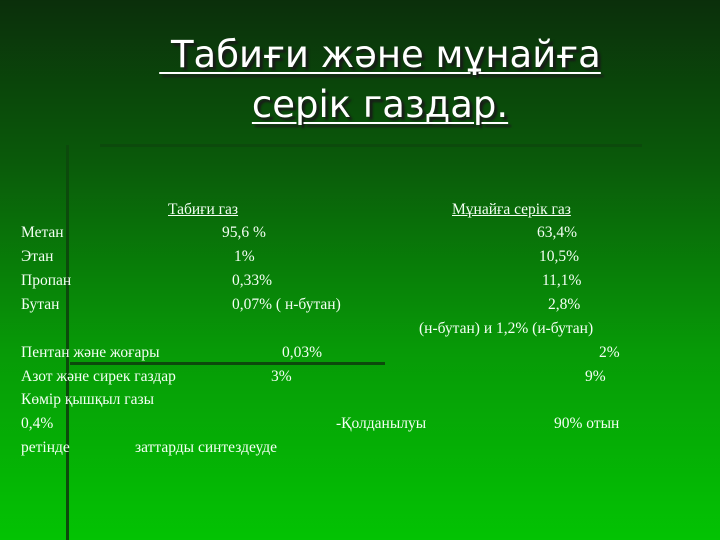  I want to click on row-associated: 2,8%, so click(564, 304).